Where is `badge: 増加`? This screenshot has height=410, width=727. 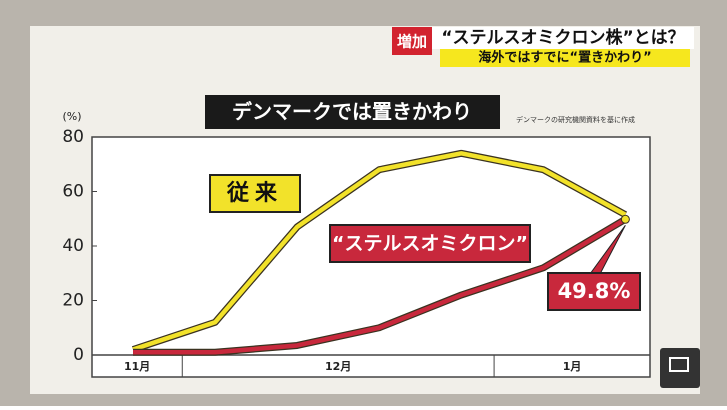
badge: 増加 is located at coordinates (412, 42).